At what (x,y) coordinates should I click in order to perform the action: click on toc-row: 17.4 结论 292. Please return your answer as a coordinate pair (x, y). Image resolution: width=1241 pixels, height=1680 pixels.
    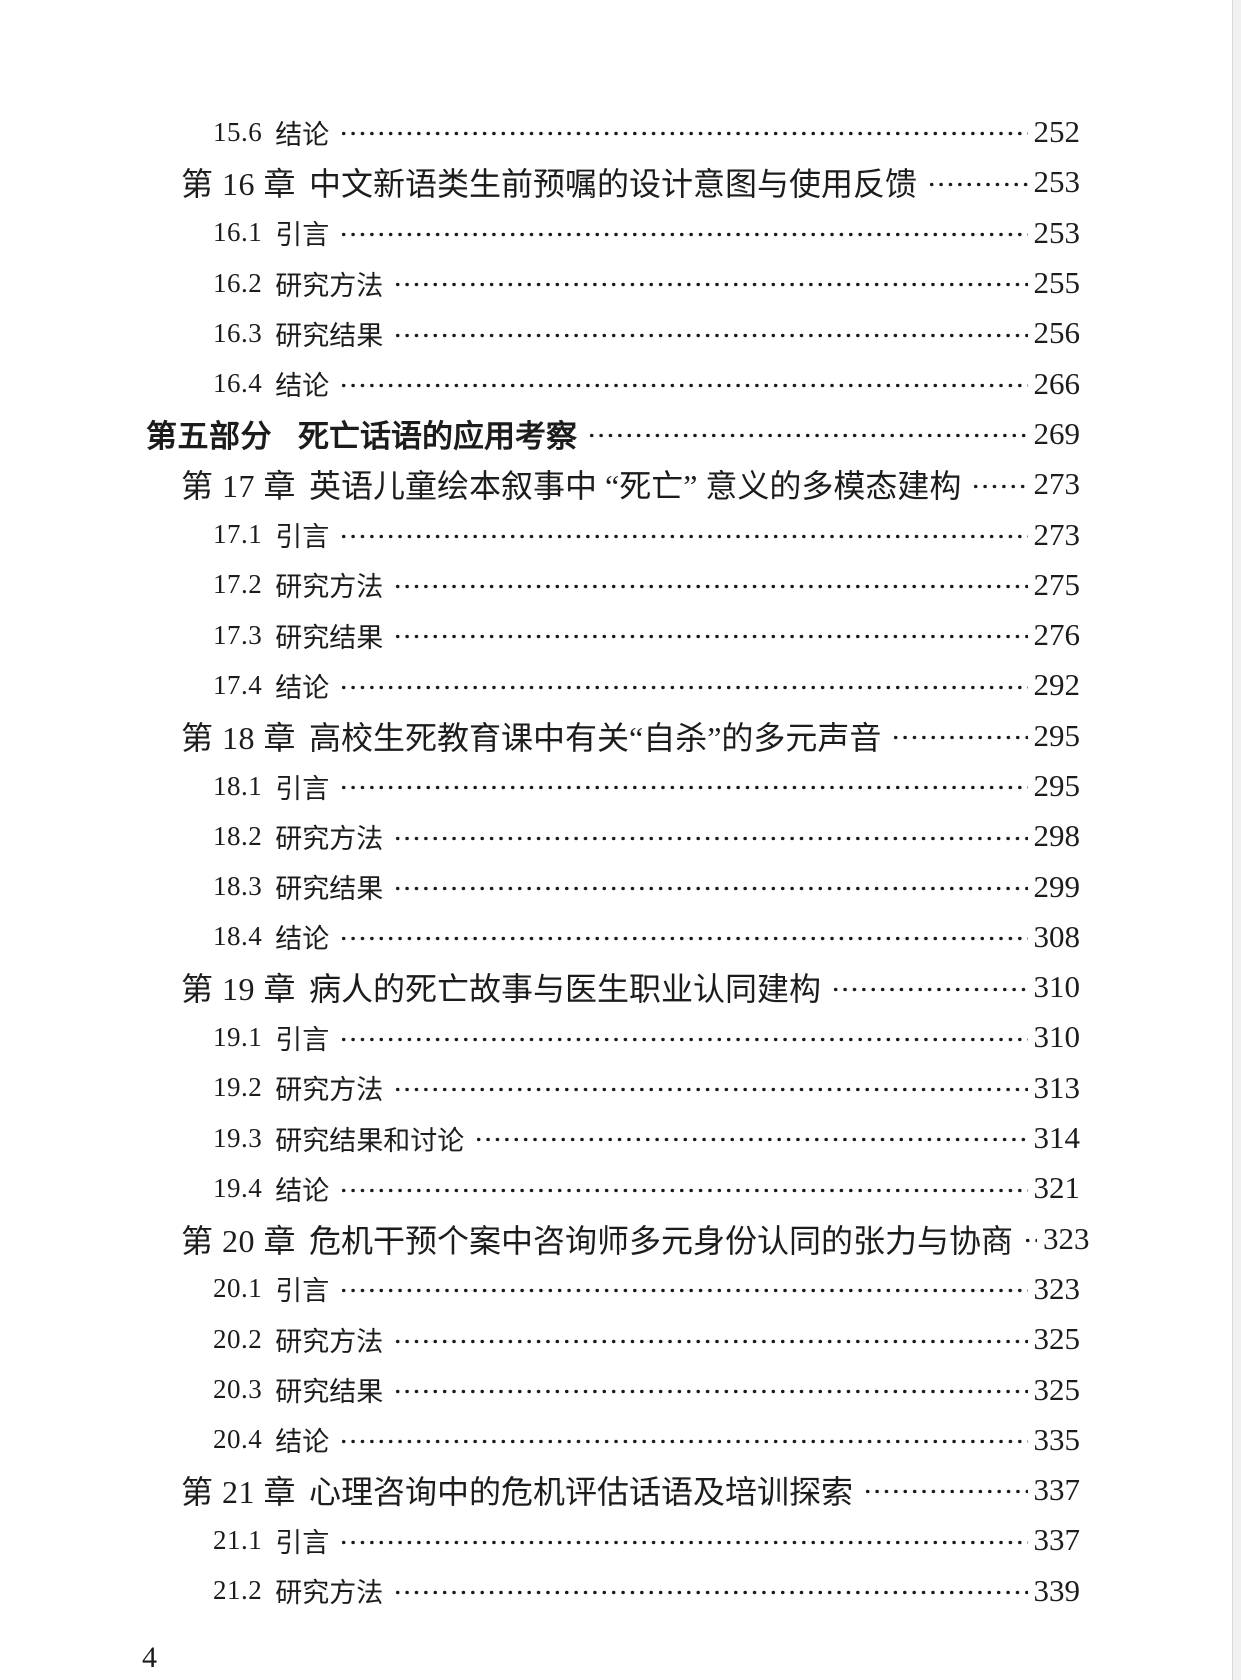
    Looking at the image, I should click on (613, 685).